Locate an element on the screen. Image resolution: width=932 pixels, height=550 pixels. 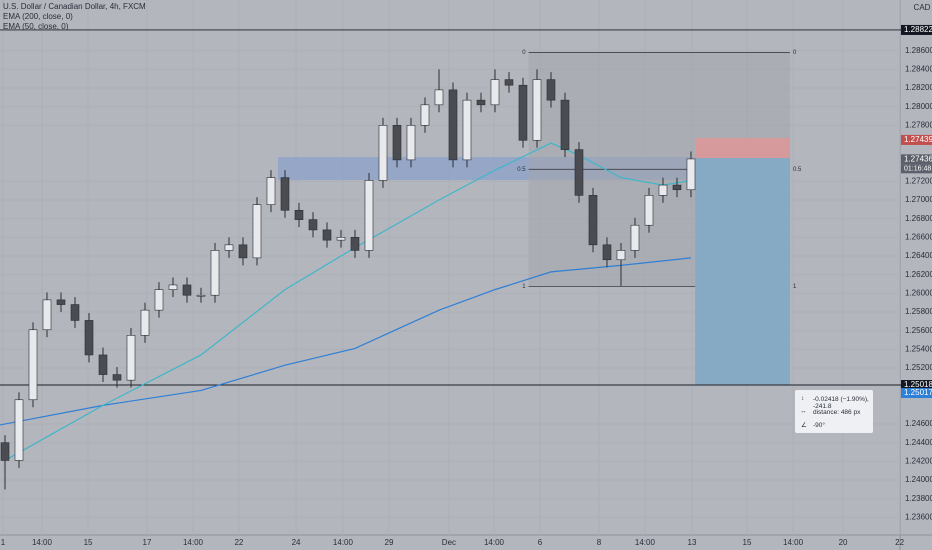
price-label: 1.25018 is located at coordinates (918, 384).